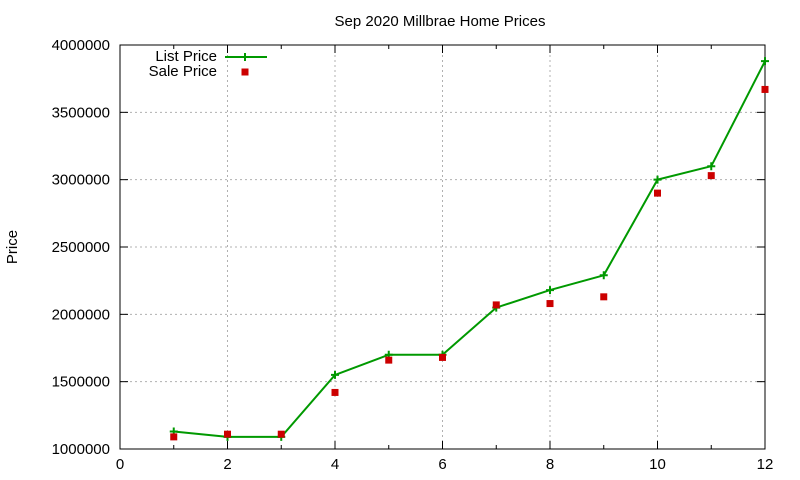 The height and width of the screenshot is (480, 800). What do you see at coordinates (81, 247) in the screenshot?
I see `y-tick-label: 2500000` at bounding box center [81, 247].